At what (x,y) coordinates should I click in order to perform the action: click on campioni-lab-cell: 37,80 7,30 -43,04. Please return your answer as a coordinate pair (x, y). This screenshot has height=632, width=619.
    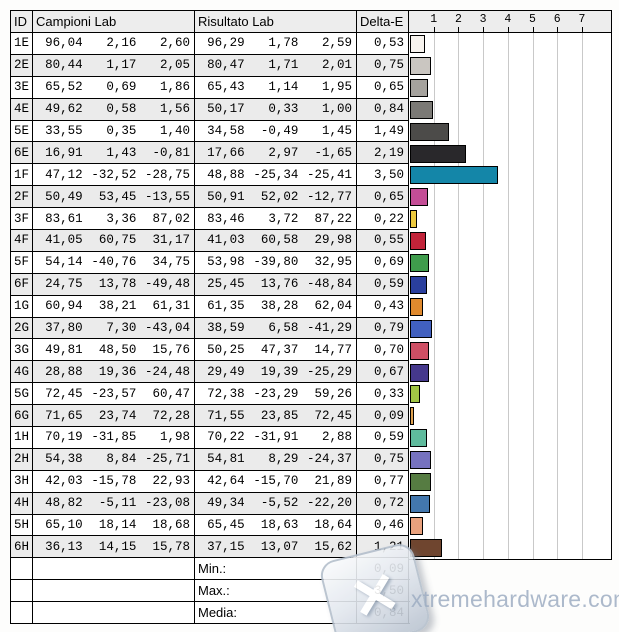
    Looking at the image, I should click on (114, 328).